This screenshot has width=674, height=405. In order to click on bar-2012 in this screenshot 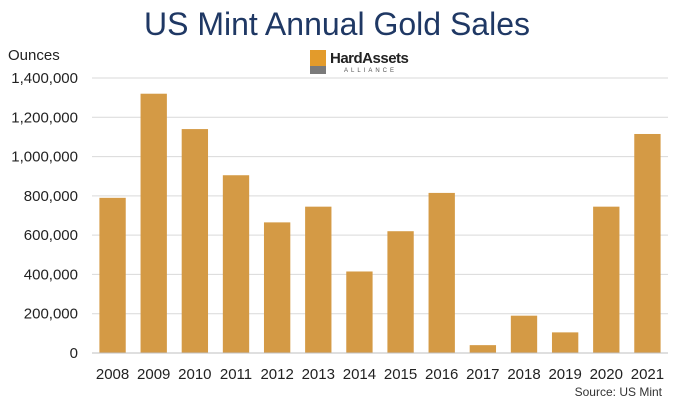, I will do `click(277, 287)`.